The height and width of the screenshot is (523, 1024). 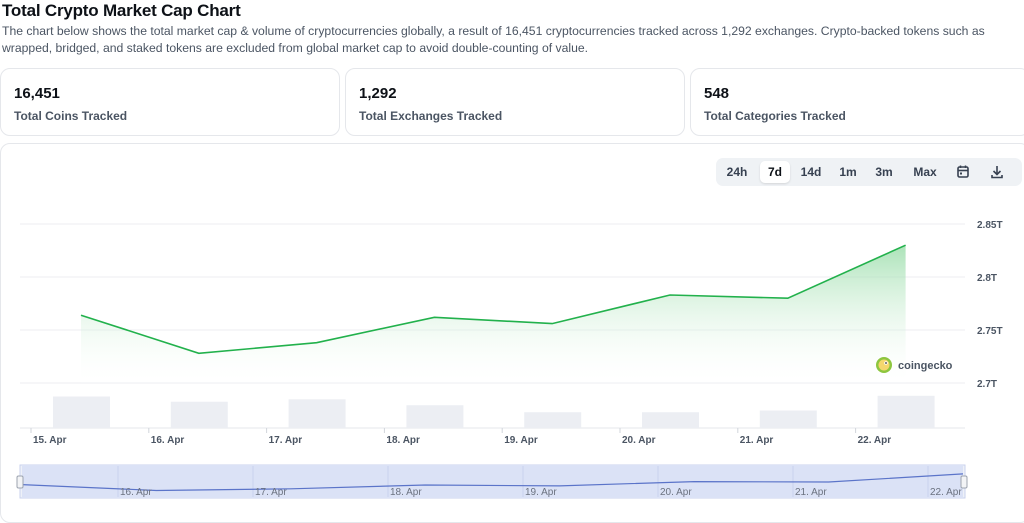 I want to click on navigator-handle-right, so click(x=964, y=482).